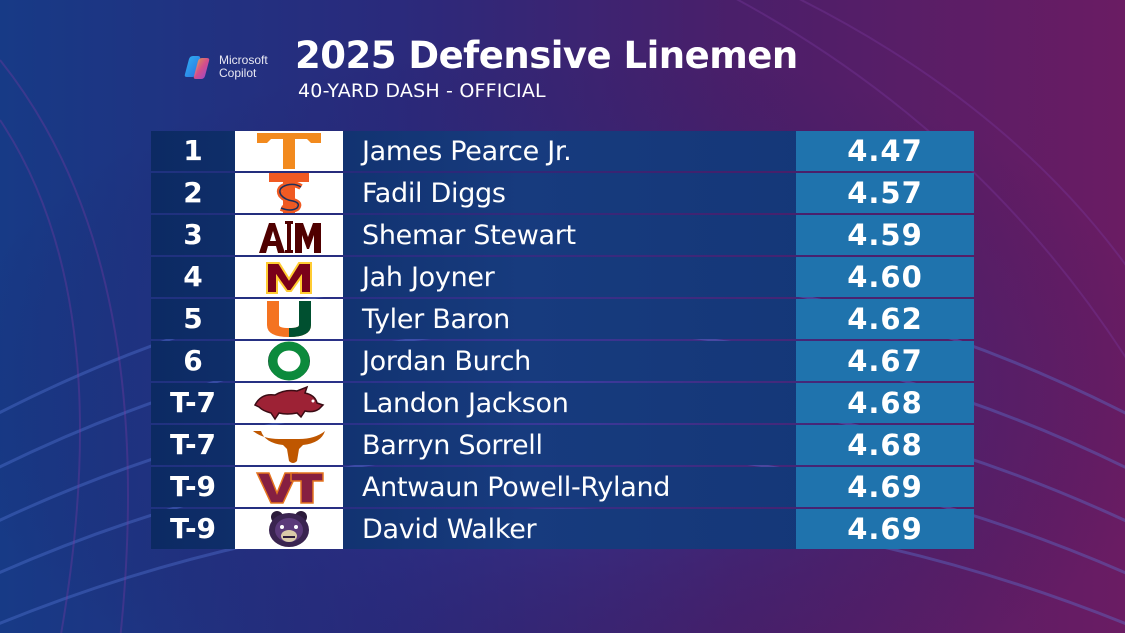  What do you see at coordinates (885, 361) in the screenshot?
I see `time-cell: 4.67` at bounding box center [885, 361].